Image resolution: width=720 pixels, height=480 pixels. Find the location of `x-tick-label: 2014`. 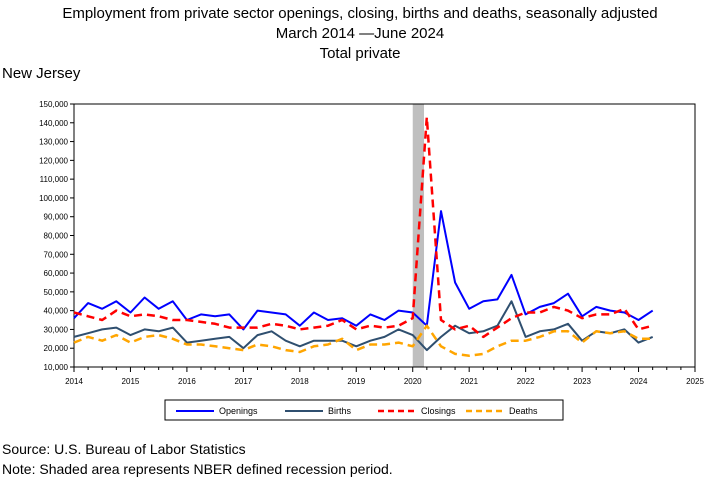

x-tick-label: 2014 is located at coordinates (74, 381).